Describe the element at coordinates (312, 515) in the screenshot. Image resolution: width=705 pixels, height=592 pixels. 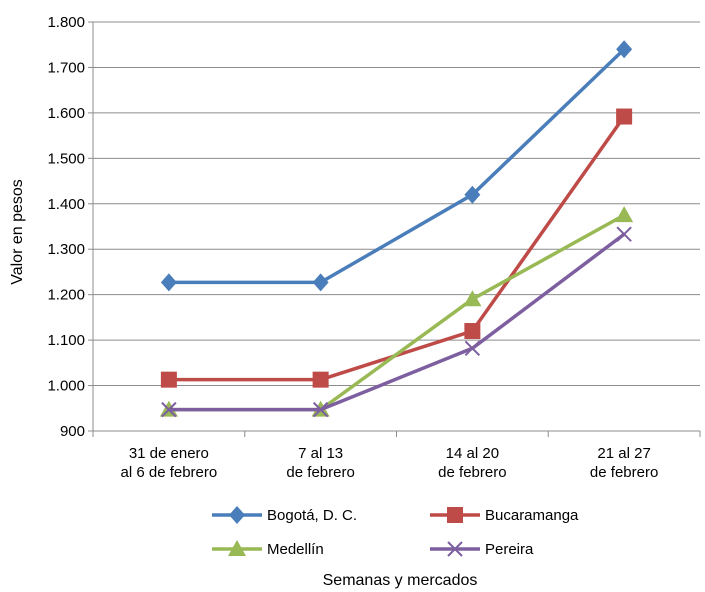
I see `legend-label: Bogotá, D. C.` at that location.